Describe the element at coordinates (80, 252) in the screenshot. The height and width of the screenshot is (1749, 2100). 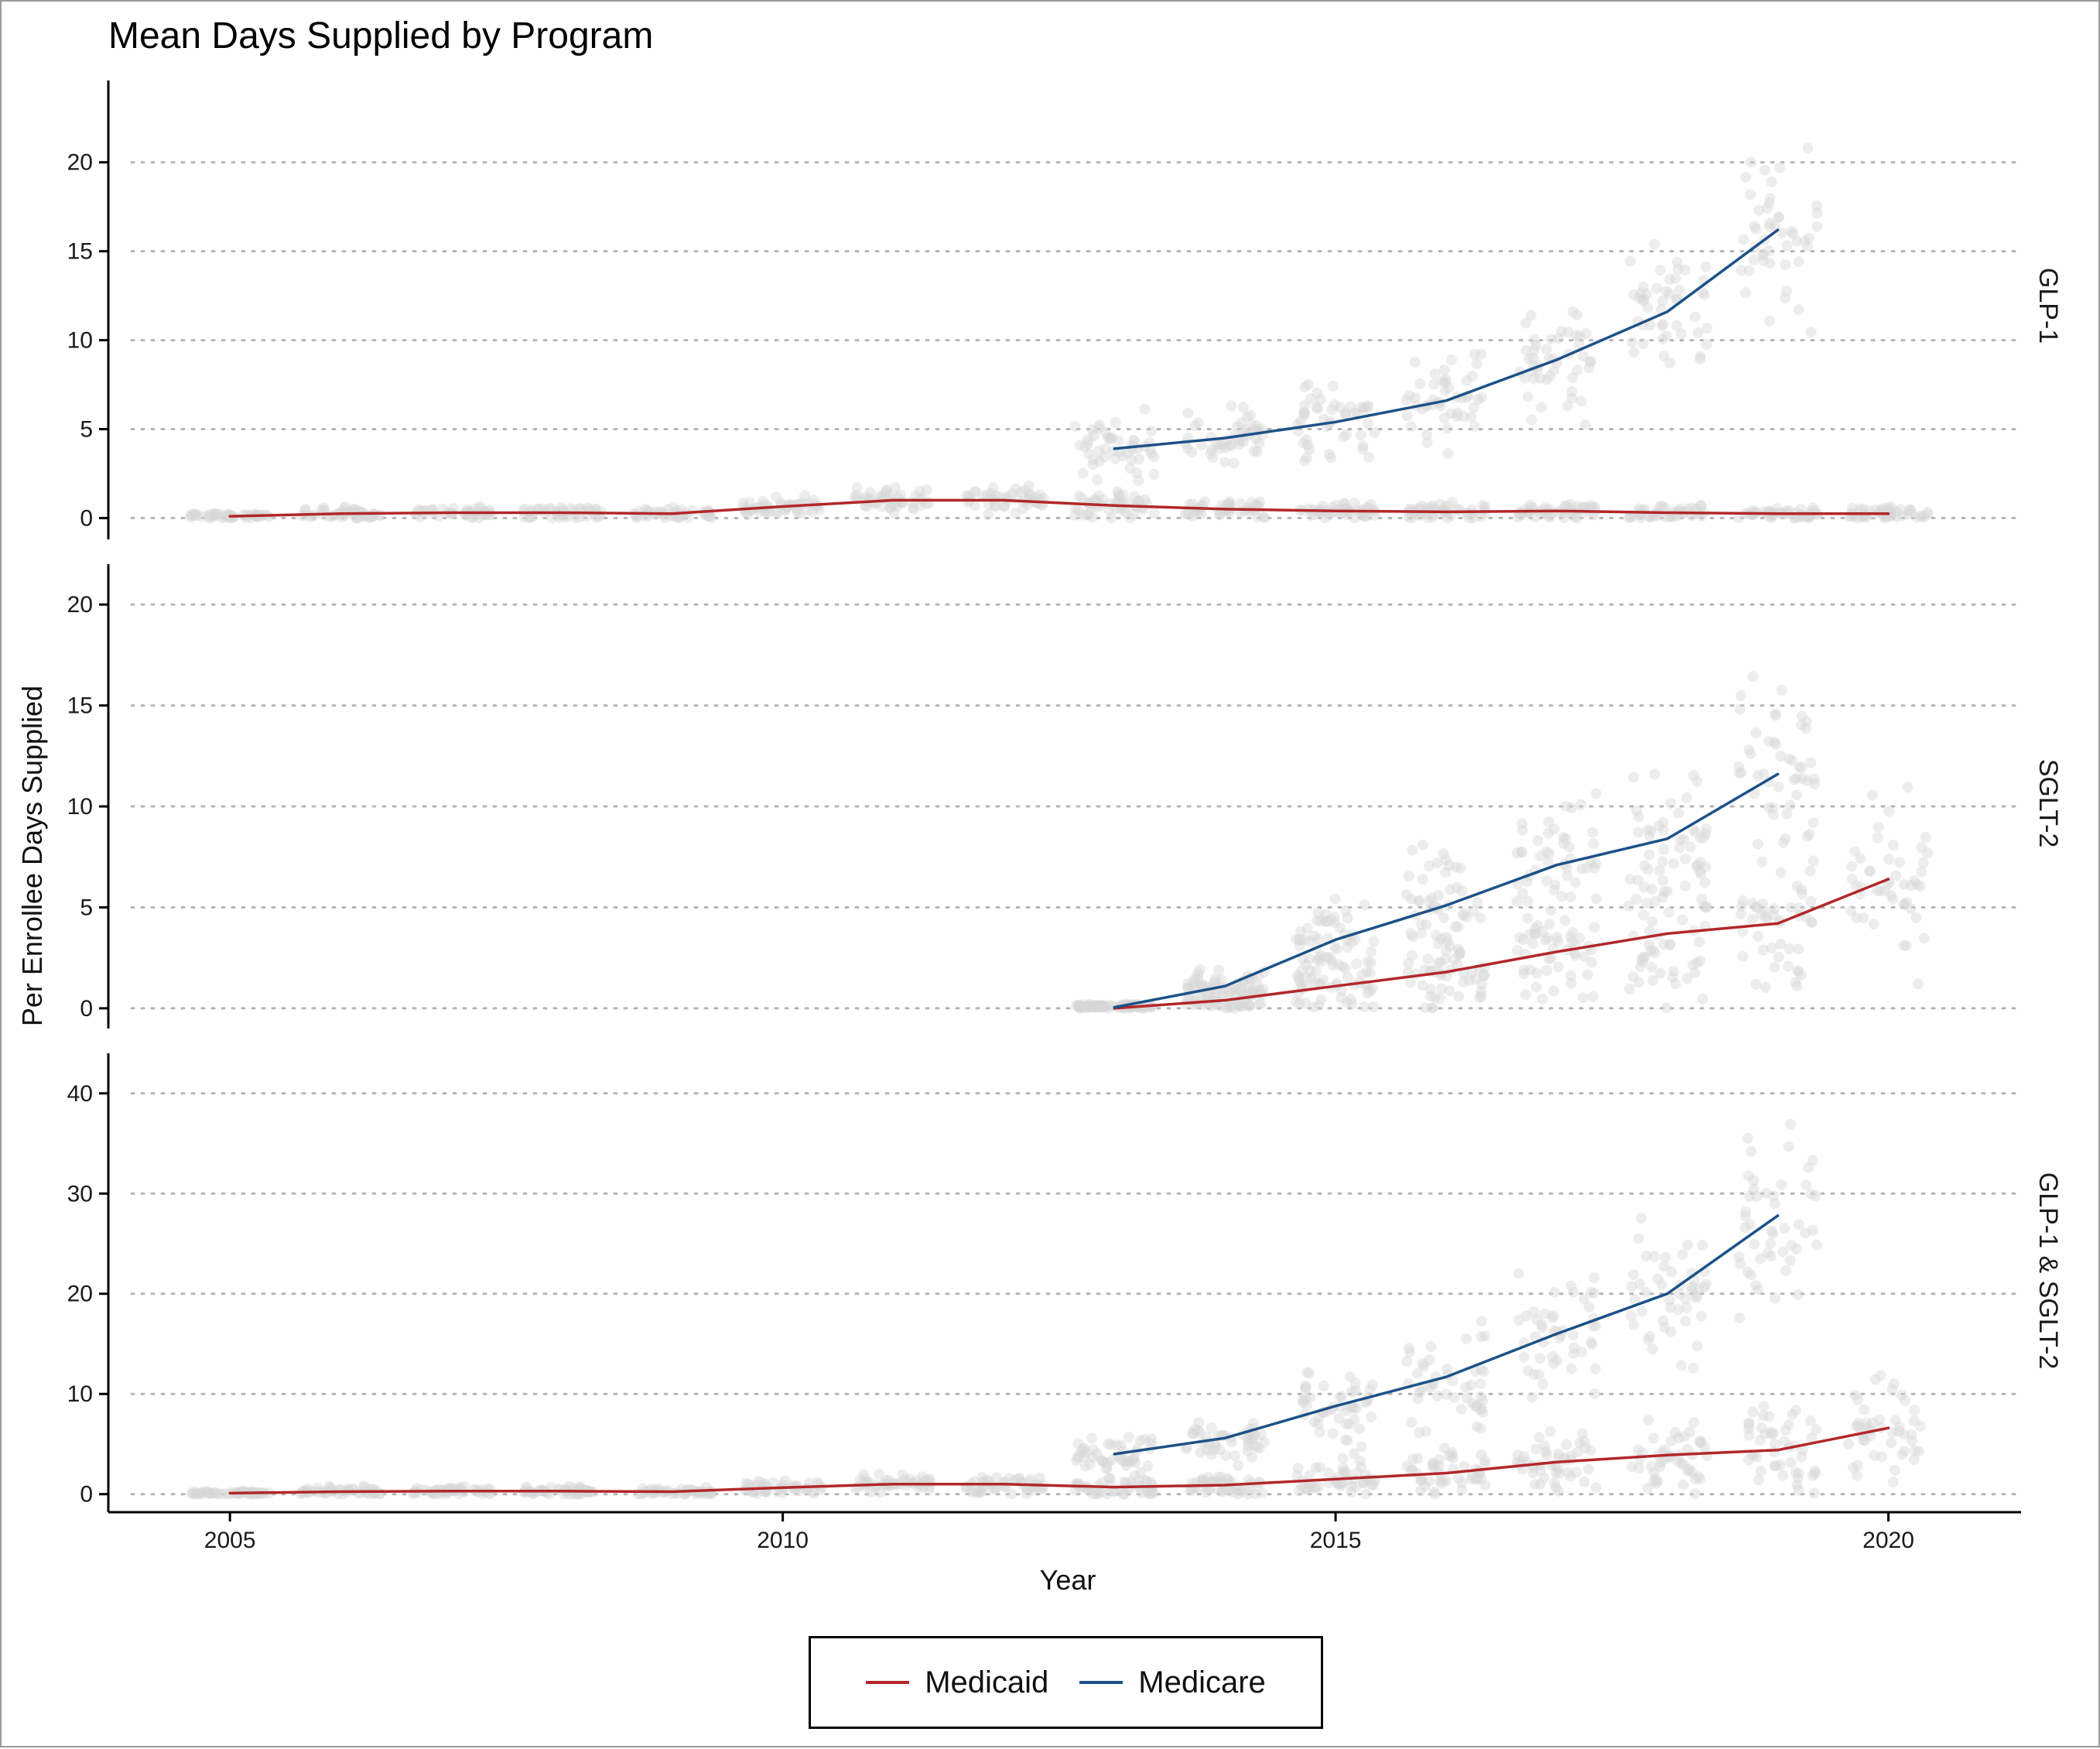
I see `y-tick-label: 15` at that location.